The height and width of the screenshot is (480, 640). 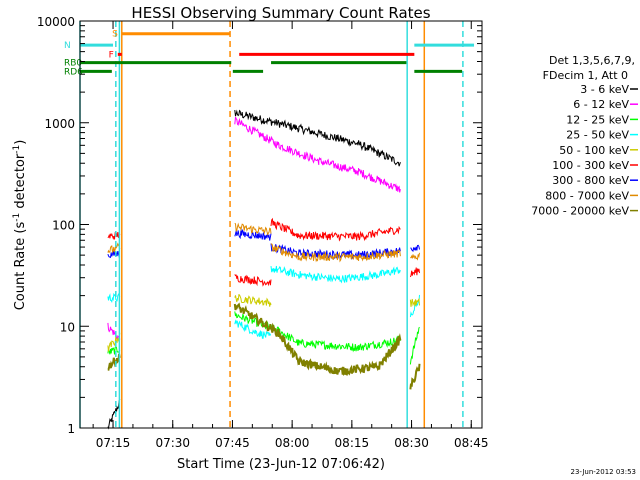 What do you see at coordinates (20, 225) in the screenshot?
I see `y-axis-label: Count Rate (s-1 detector-1)` at bounding box center [20, 225].